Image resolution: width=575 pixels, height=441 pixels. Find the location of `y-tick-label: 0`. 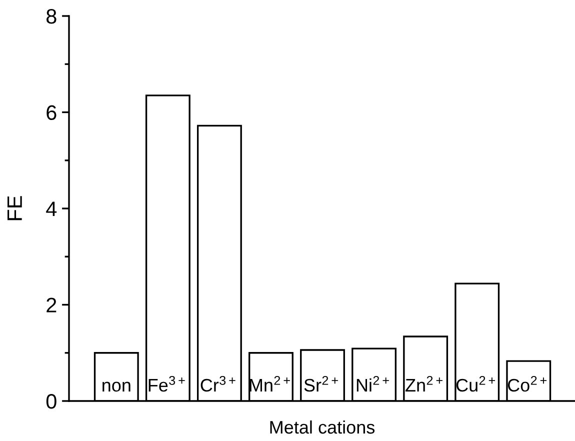

y-tick-label: 0 is located at coordinates (51, 401).